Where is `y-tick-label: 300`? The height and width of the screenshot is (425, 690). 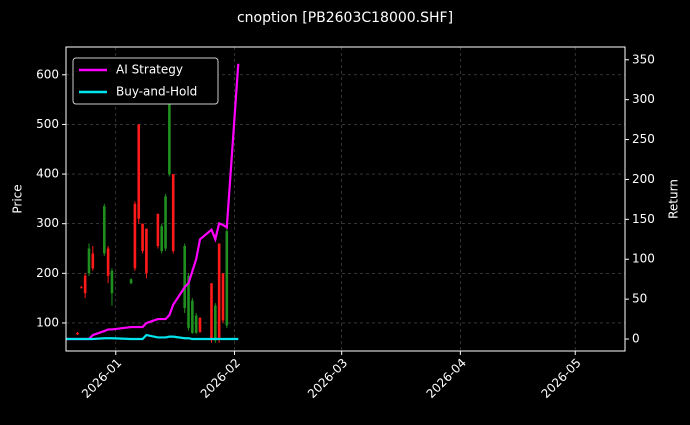 y-tick-label: 300 is located at coordinates (47, 223).